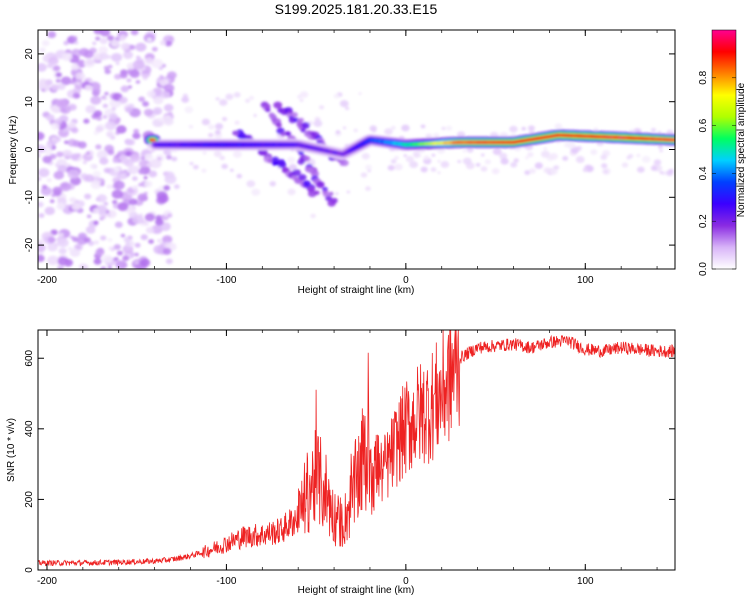  Describe the element at coordinates (741, 149) in the screenshot. I see `colorbar-label: Normalized spectral amplitude` at that location.